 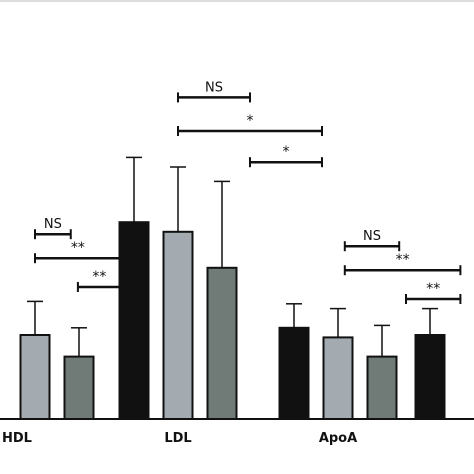 What do you see at coordinates (53, 224) in the screenshot?
I see `significance-label-1: NS` at bounding box center [53, 224].